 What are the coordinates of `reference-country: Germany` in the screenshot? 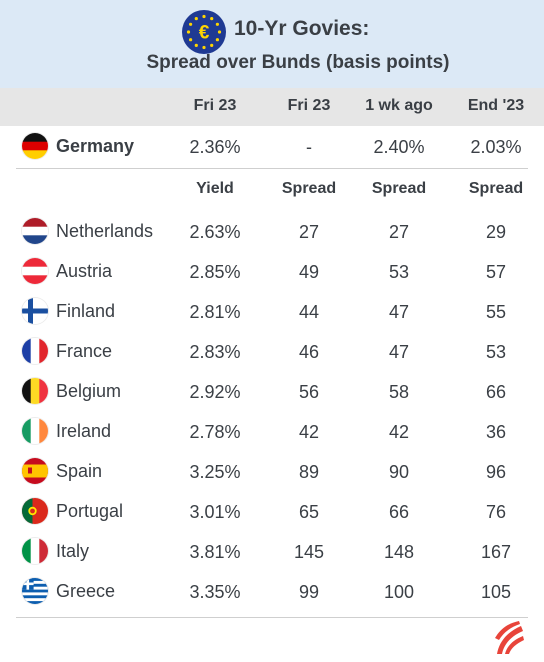 It's located at (95, 146).